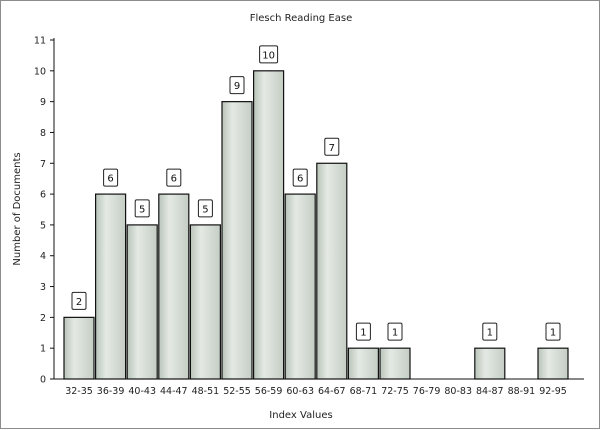 The height and width of the screenshot is (430, 600). What do you see at coordinates (17, 208) in the screenshot?
I see `y-axis-label: Number of Documents` at bounding box center [17, 208].